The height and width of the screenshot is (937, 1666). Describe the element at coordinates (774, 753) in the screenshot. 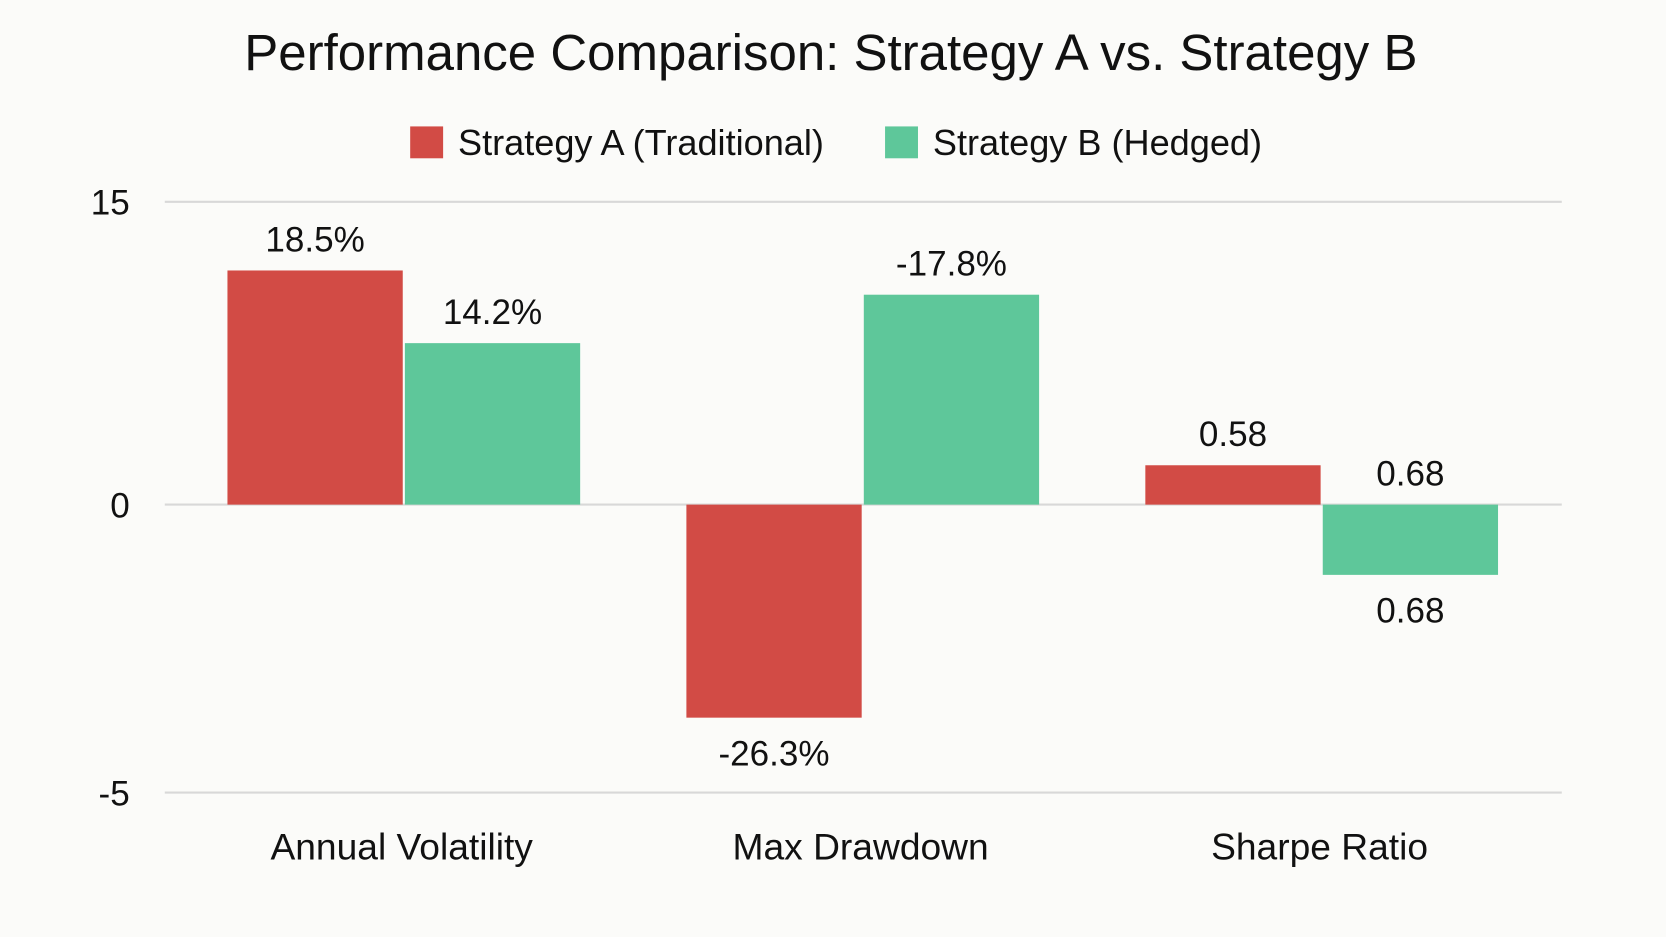

I see `data-label: -26.3%` at that location.